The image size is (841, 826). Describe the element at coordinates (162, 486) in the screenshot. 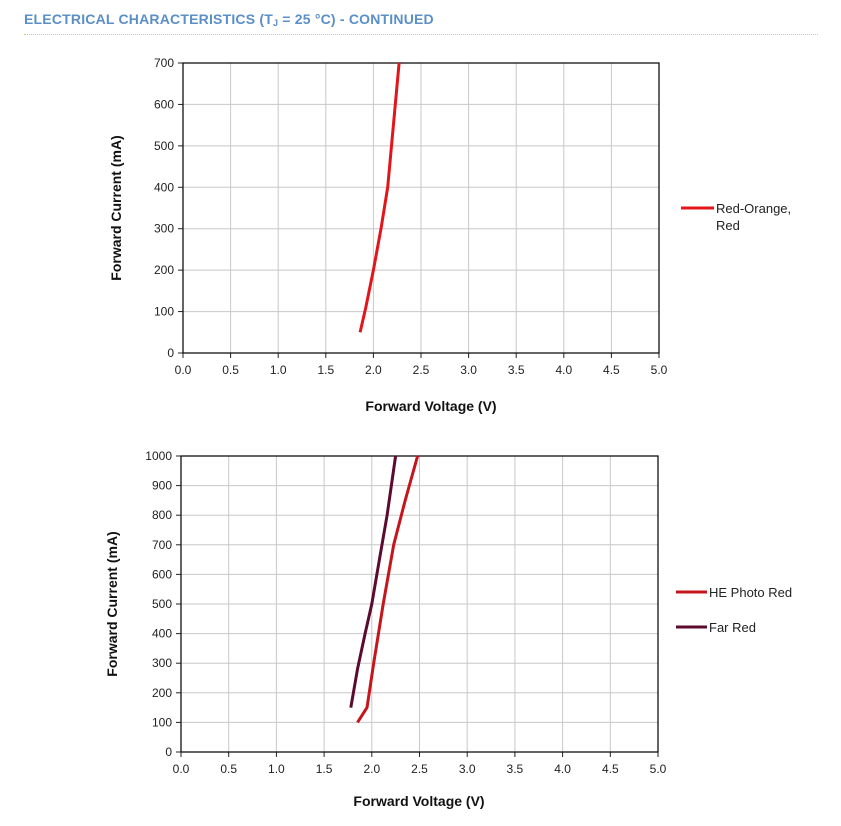

I see `y-tick-label: 900` at that location.